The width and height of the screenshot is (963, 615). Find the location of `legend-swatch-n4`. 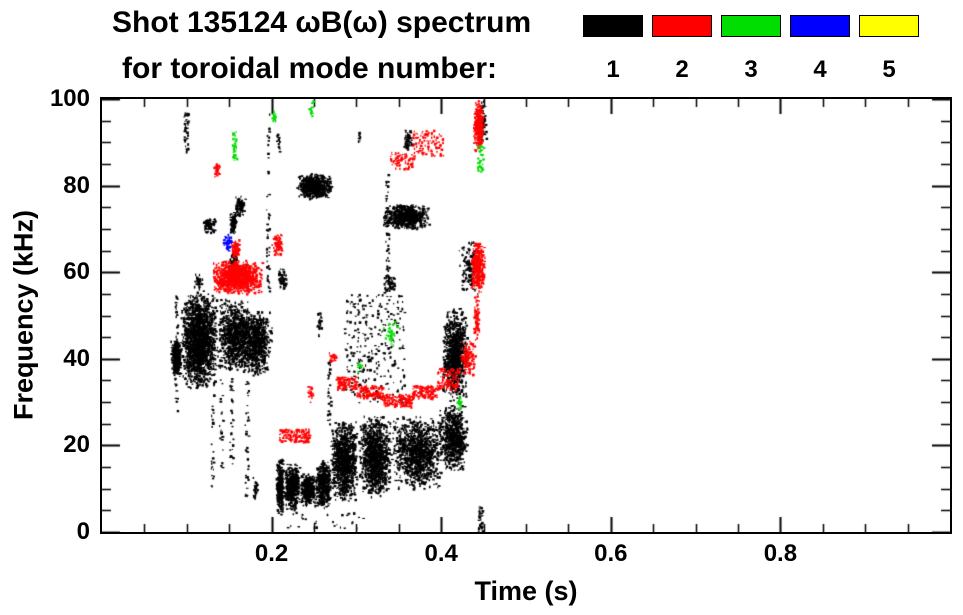

legend-swatch-n4 is located at coordinates (820, 26).